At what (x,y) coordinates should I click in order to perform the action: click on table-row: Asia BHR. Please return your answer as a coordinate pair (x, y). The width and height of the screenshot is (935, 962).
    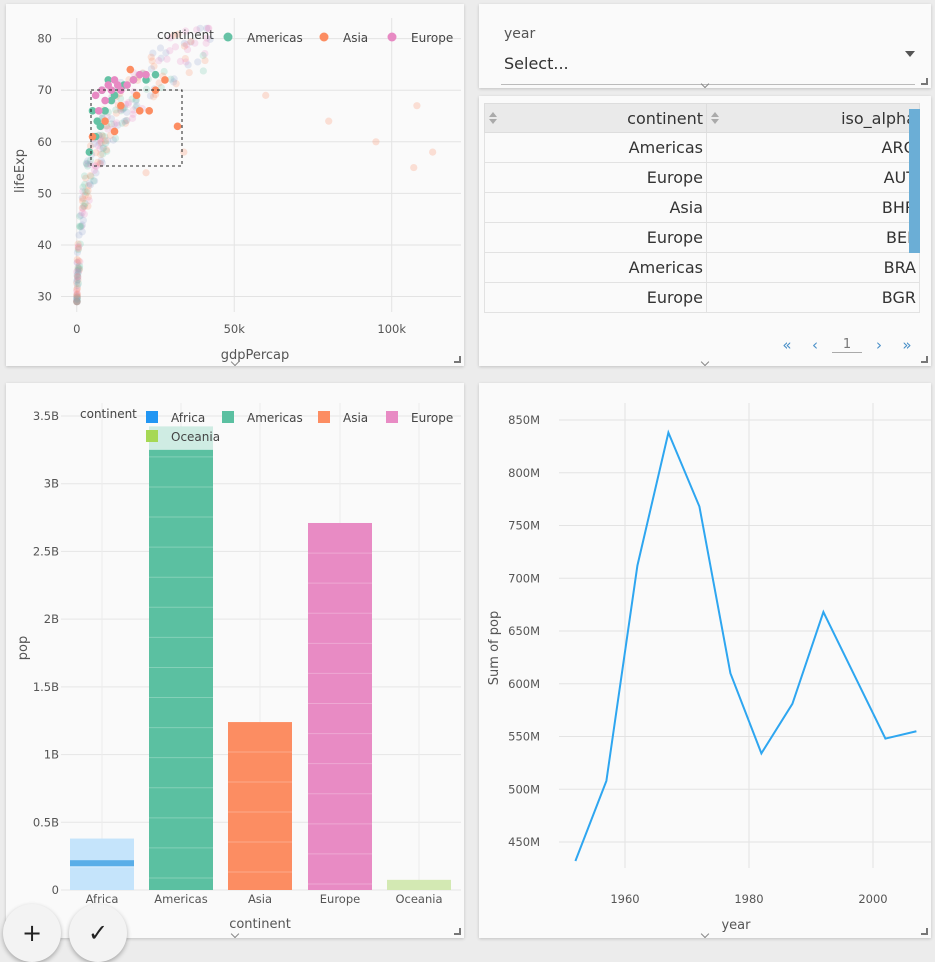
    Looking at the image, I should click on (702, 207).